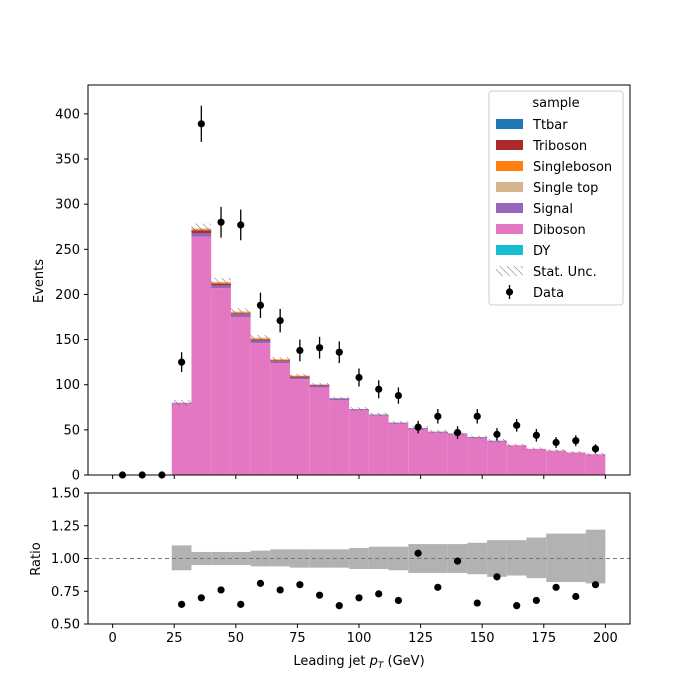 Image resolution: width=700 pixels, height=700 pixels. What do you see at coordinates (550, 125) in the screenshot?
I see `legend-label: Ttbar` at bounding box center [550, 125].